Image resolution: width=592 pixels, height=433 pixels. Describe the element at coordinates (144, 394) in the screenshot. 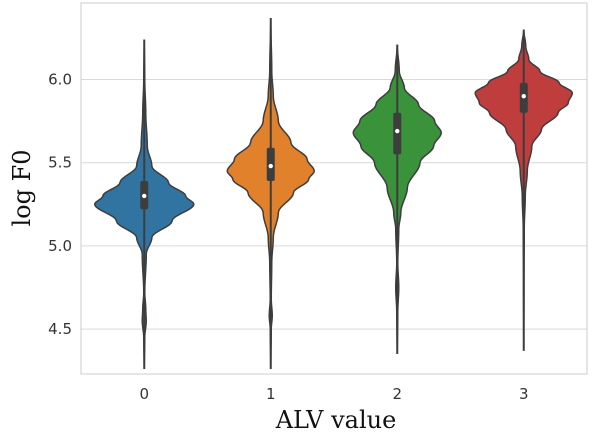

I see `x-tick-label: 0` at that location.